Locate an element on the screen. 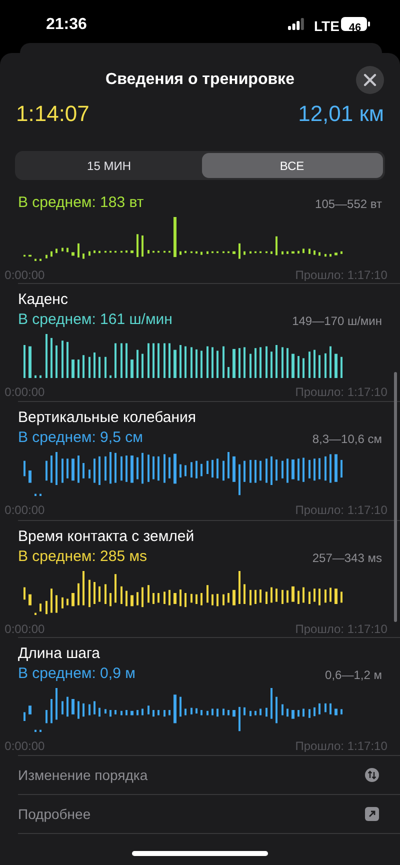 The width and height of the screenshot is (400, 865). text: 15 МИН is located at coordinates (109, 166).